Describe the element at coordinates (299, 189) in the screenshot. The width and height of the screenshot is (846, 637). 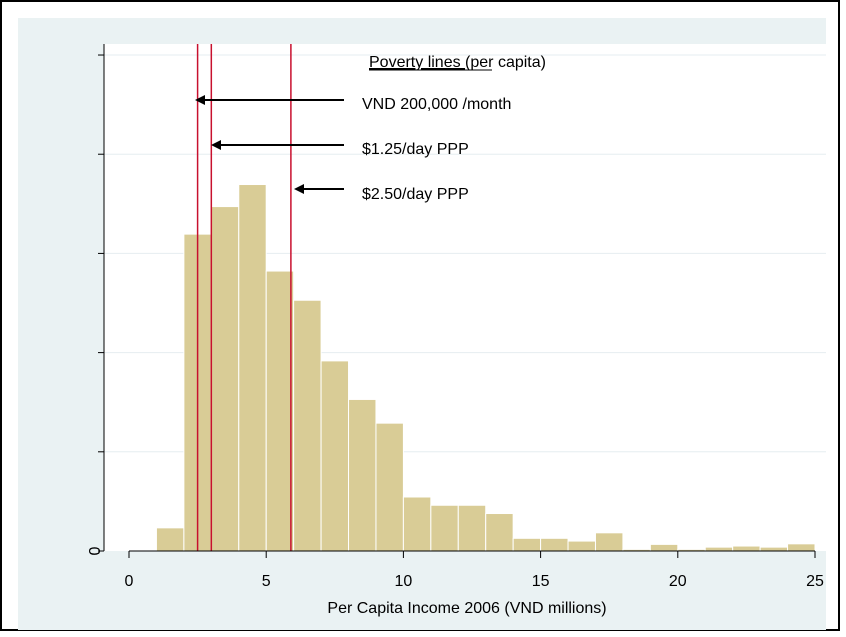
I see `arrow-head-line3` at that location.